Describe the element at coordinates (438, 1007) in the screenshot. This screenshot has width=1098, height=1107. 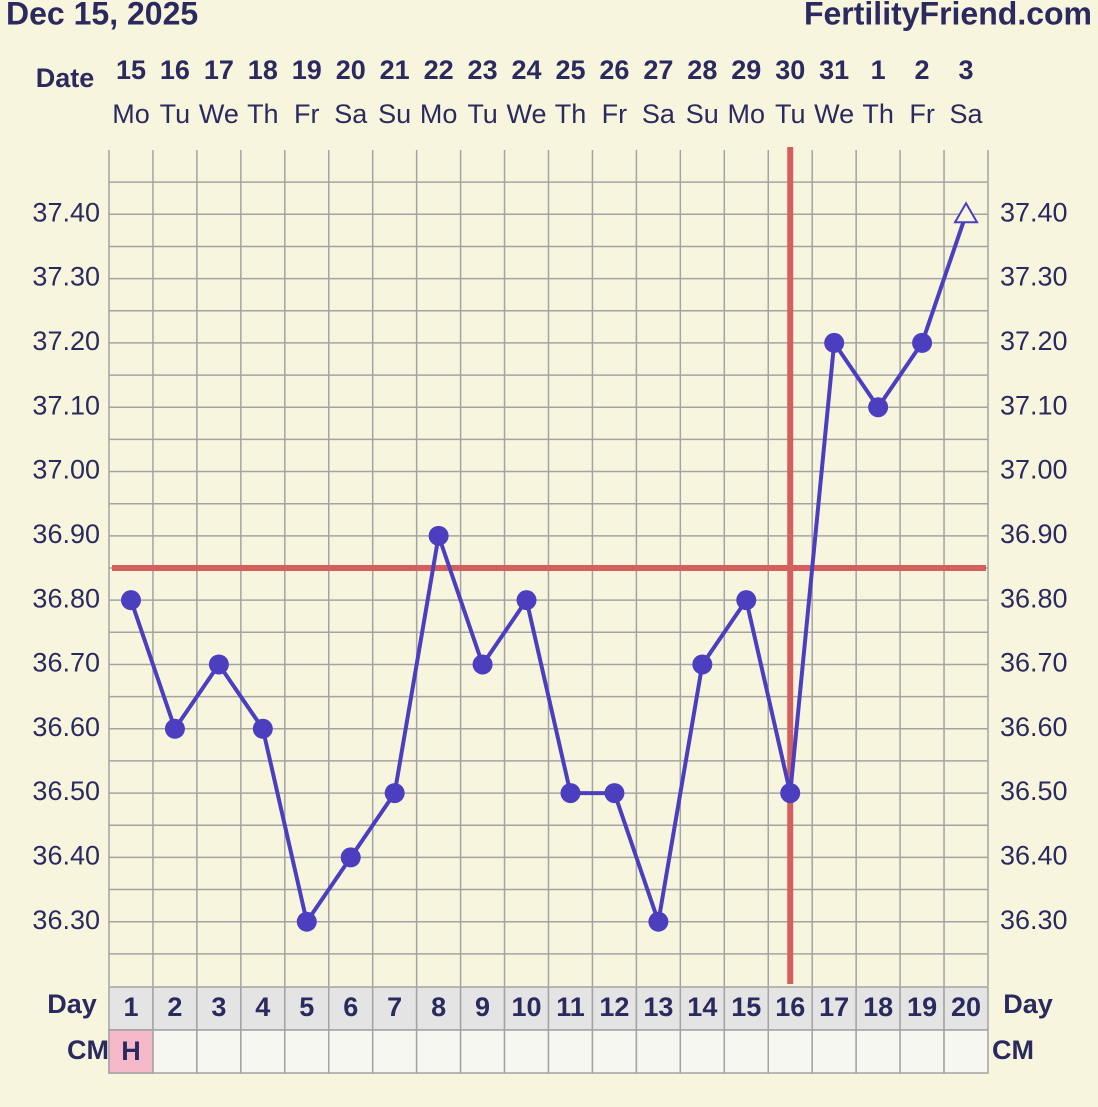
I see `day-number: 8` at that location.